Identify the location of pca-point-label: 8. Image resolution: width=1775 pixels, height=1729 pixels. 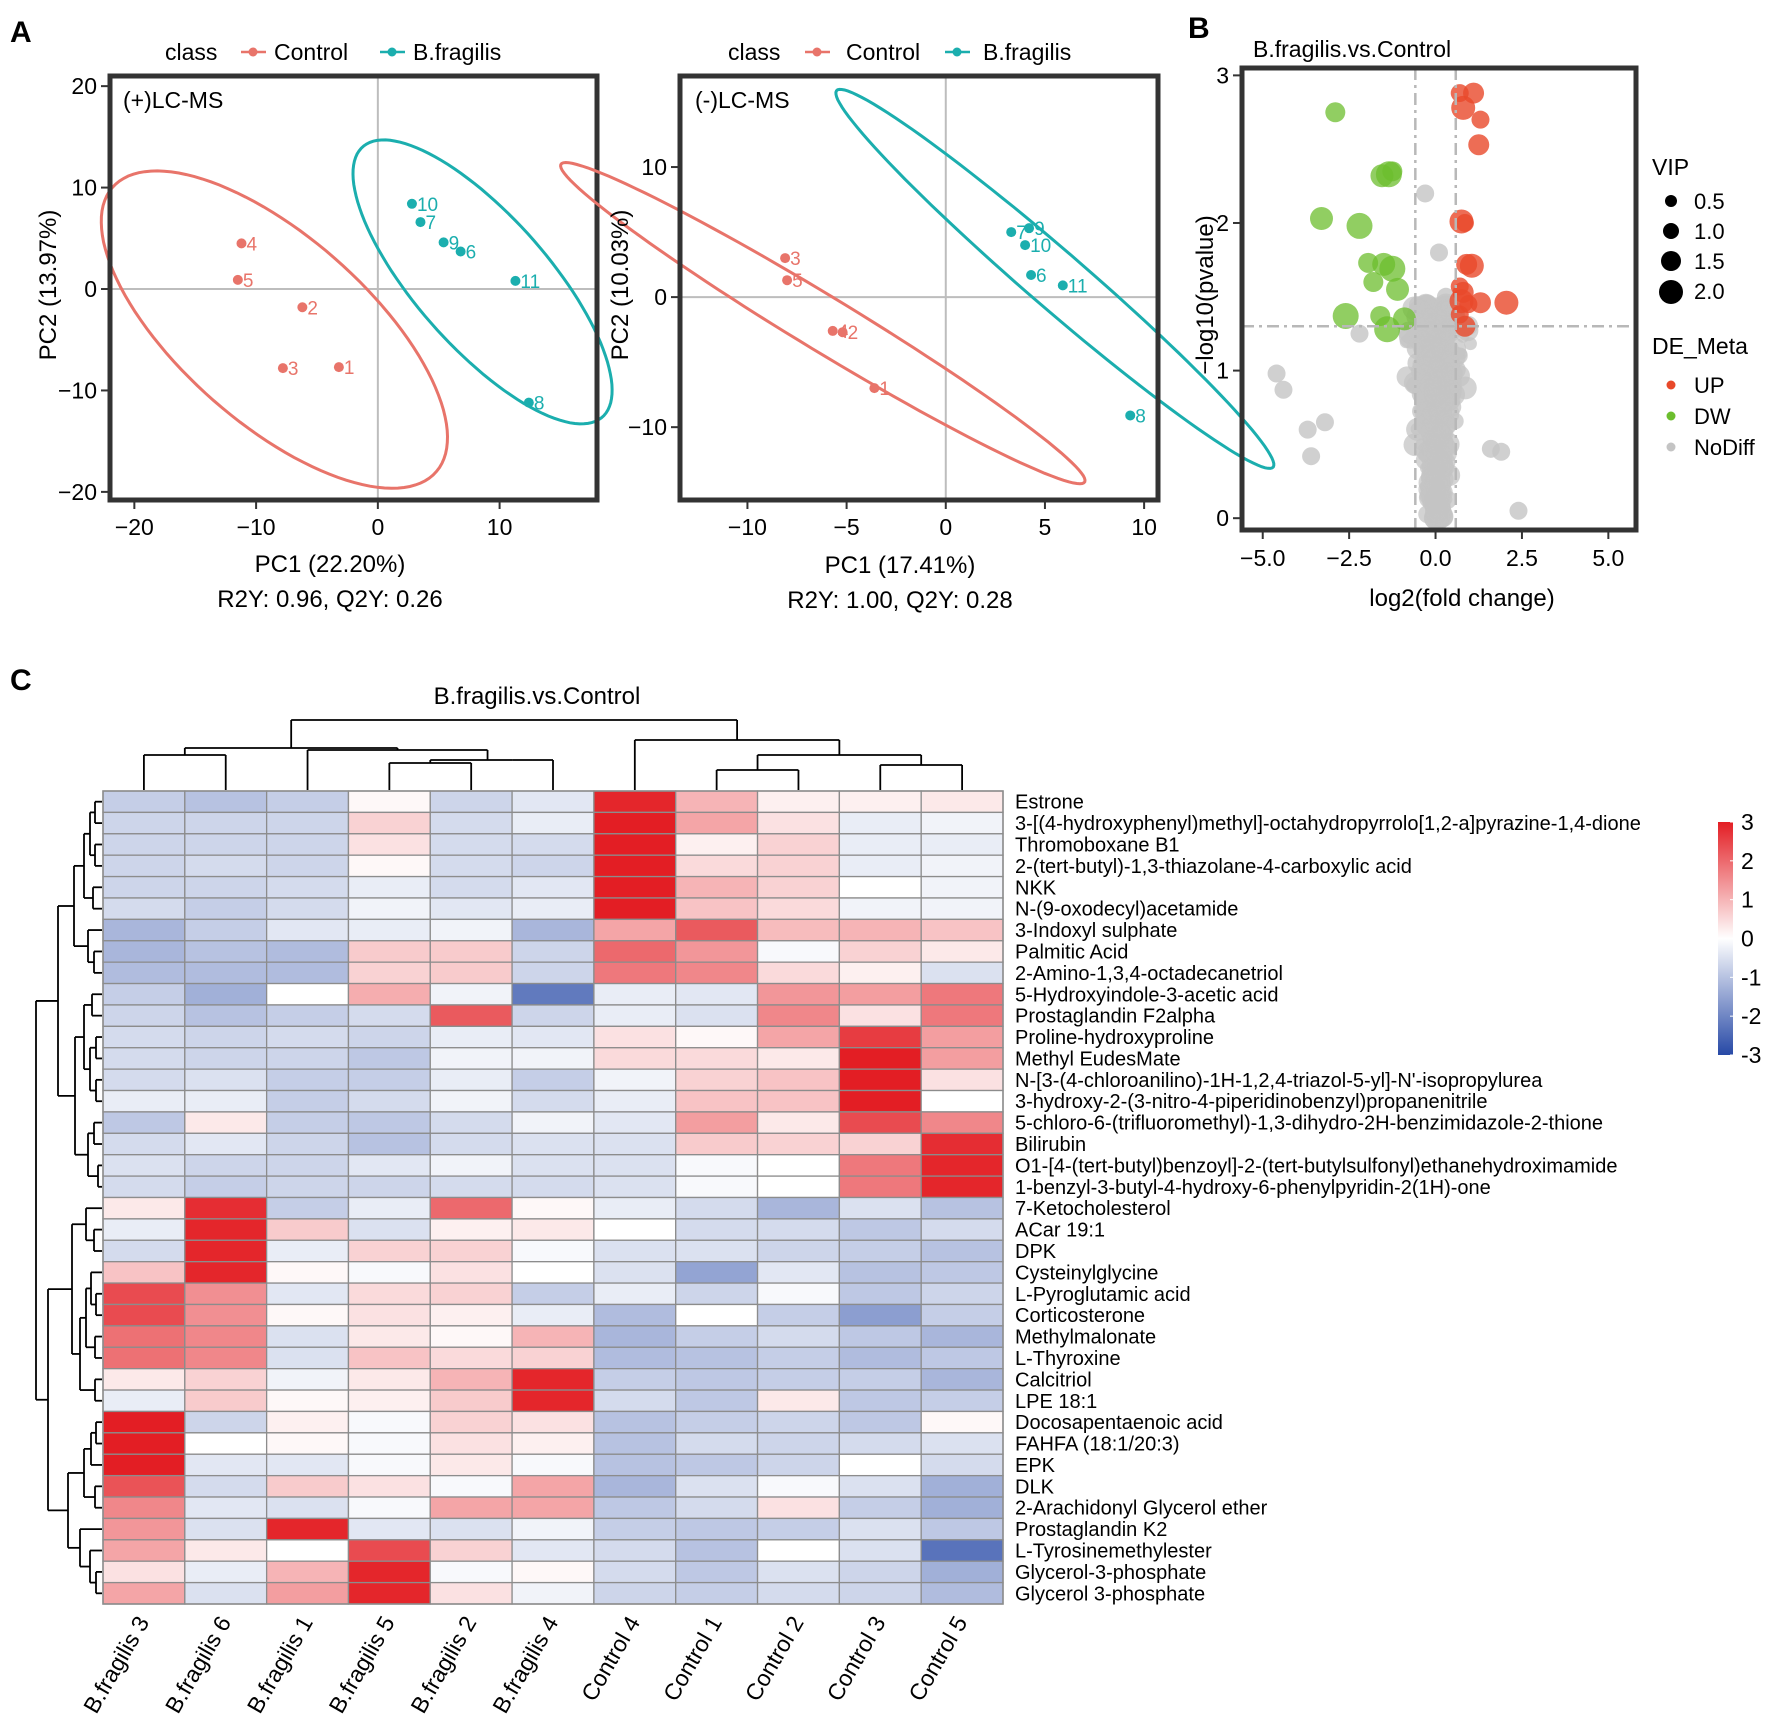
(1140, 416).